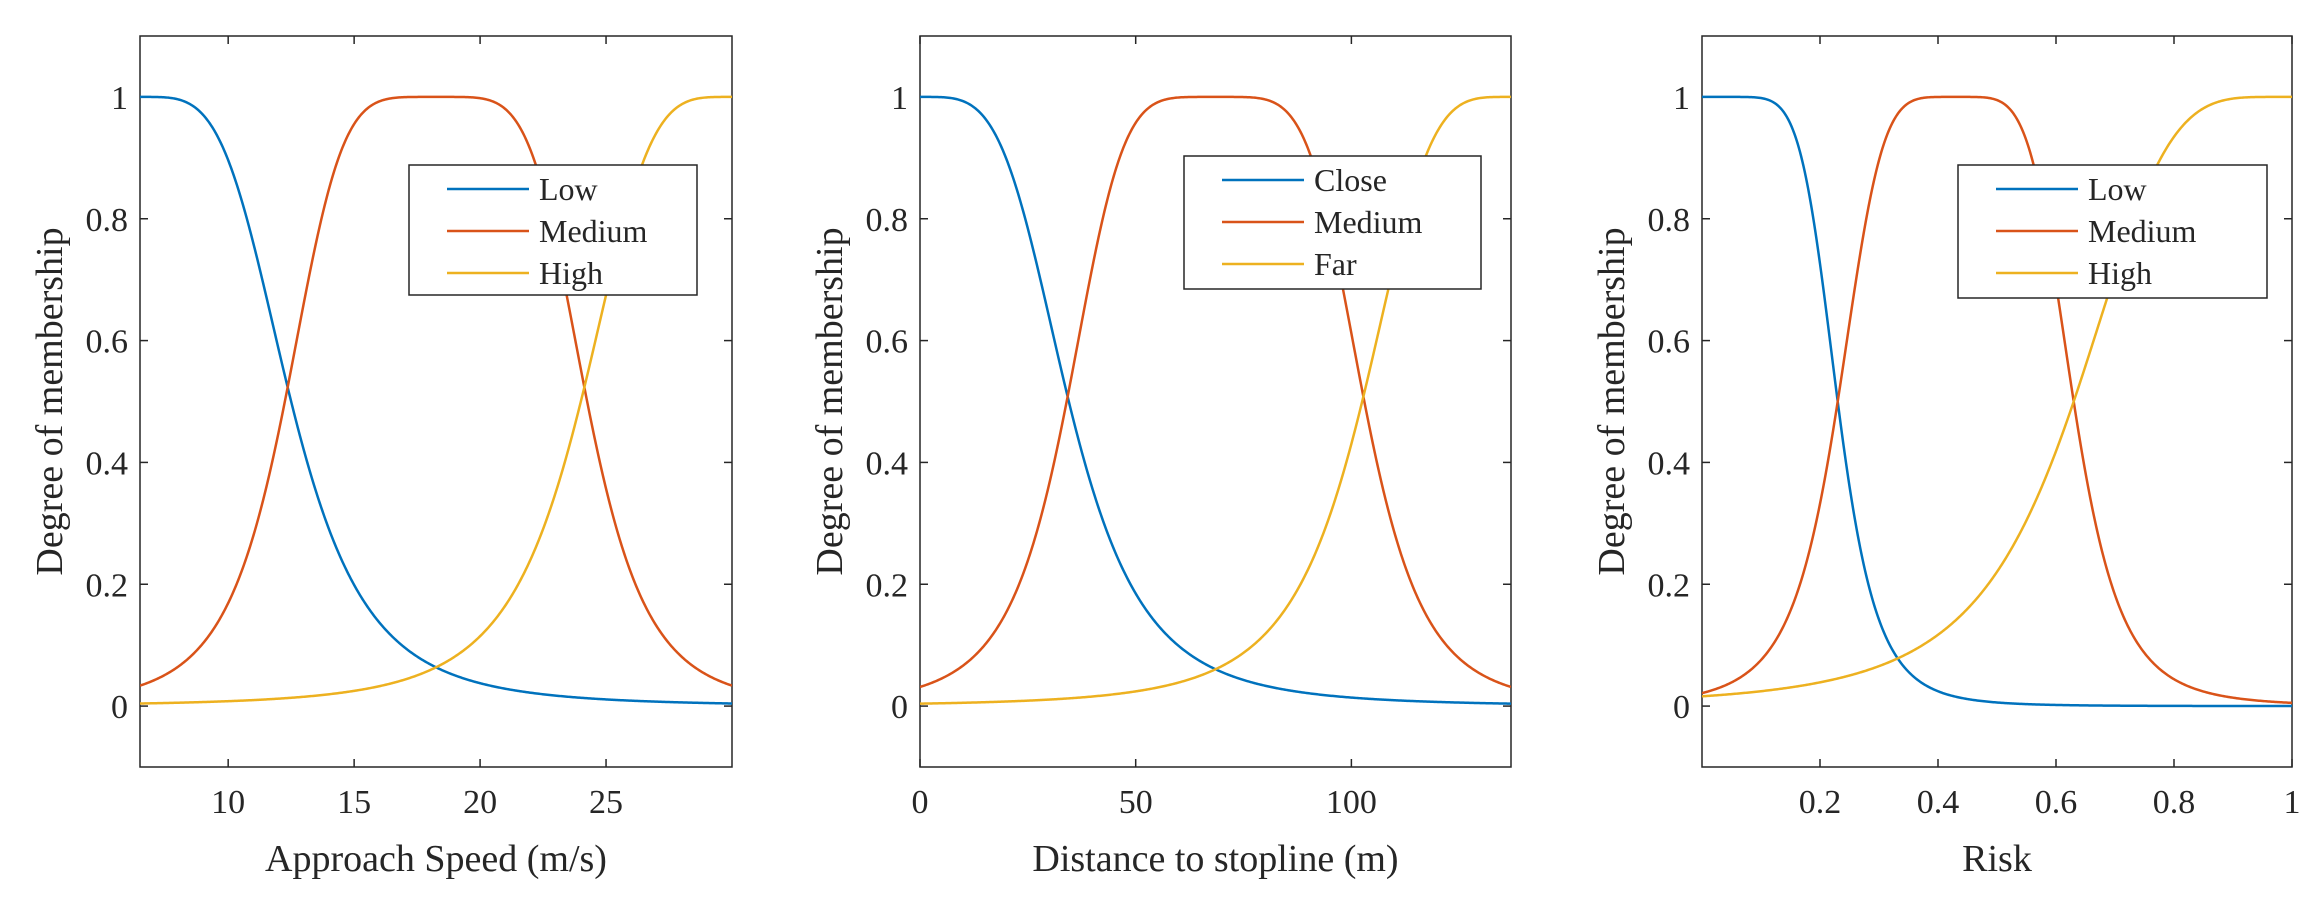 The image size is (2324, 899). What do you see at coordinates (606, 802) in the screenshot?
I see `x-tick-label: 25` at bounding box center [606, 802].